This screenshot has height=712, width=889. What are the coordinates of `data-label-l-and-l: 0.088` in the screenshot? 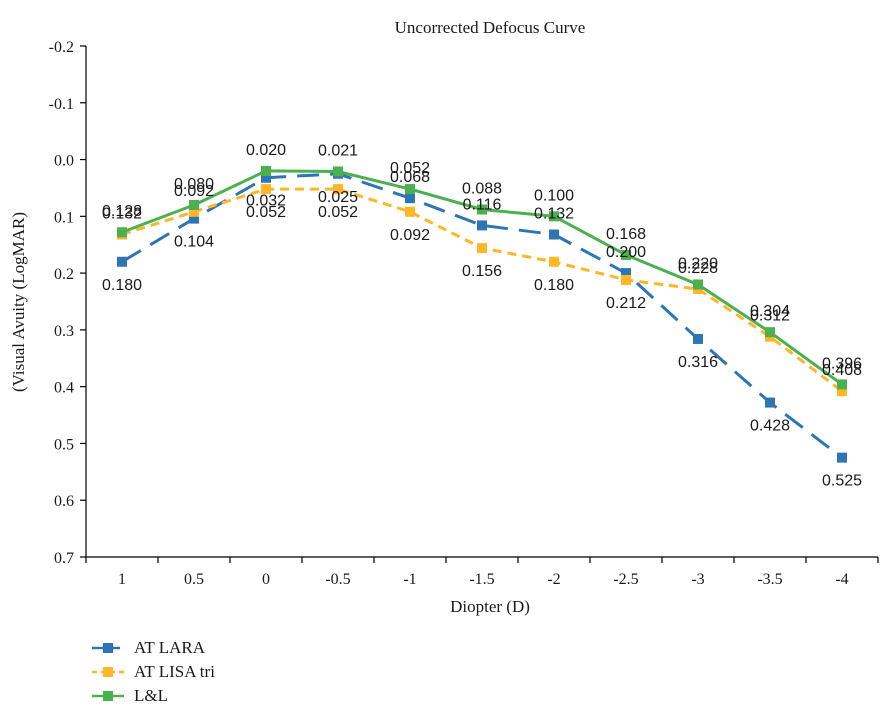 It's located at (482, 189).